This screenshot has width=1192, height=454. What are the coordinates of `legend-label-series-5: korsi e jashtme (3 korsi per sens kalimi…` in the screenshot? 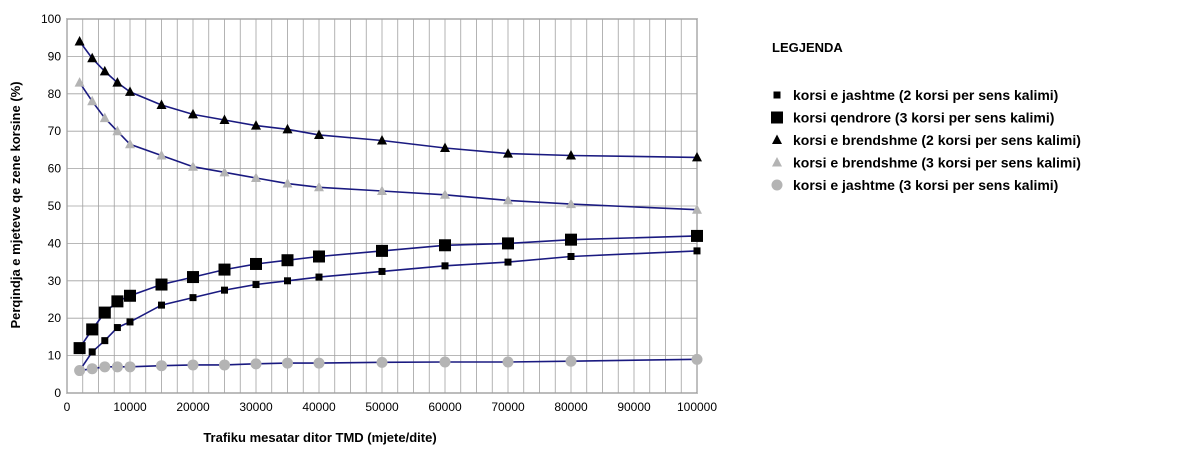 It's located at (925, 185).